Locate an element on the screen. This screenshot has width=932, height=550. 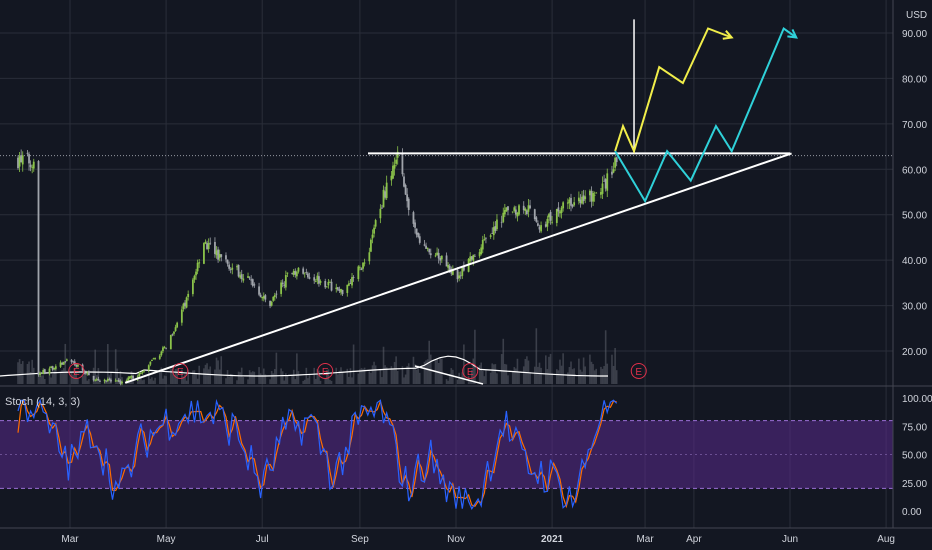
projection-cyan is located at coordinates (705, 115).